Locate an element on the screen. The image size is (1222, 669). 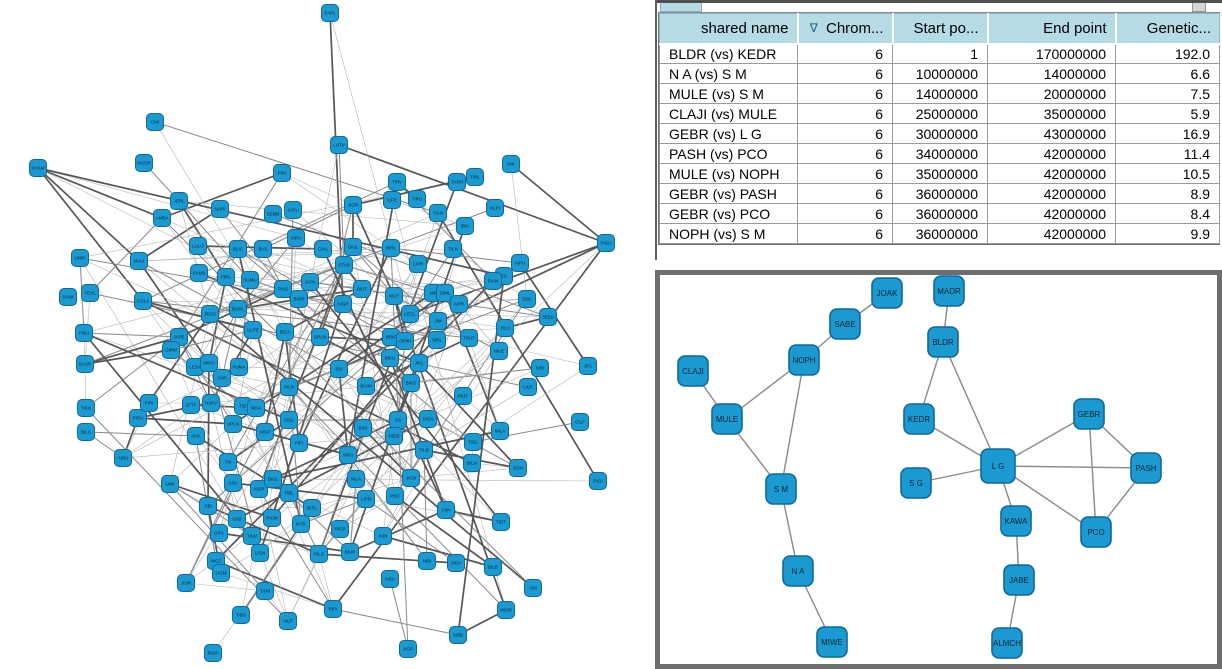
cell-start-point: 10000000 is located at coordinates (940, 73).